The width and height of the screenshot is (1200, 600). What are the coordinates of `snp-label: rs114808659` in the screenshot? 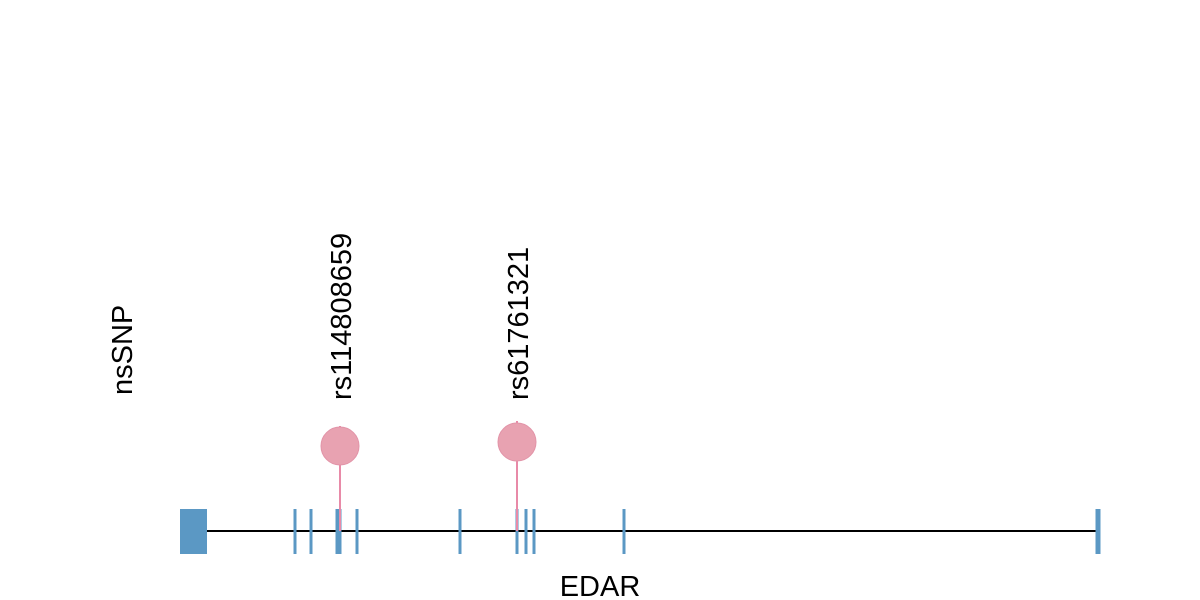 It's located at (342, 316).